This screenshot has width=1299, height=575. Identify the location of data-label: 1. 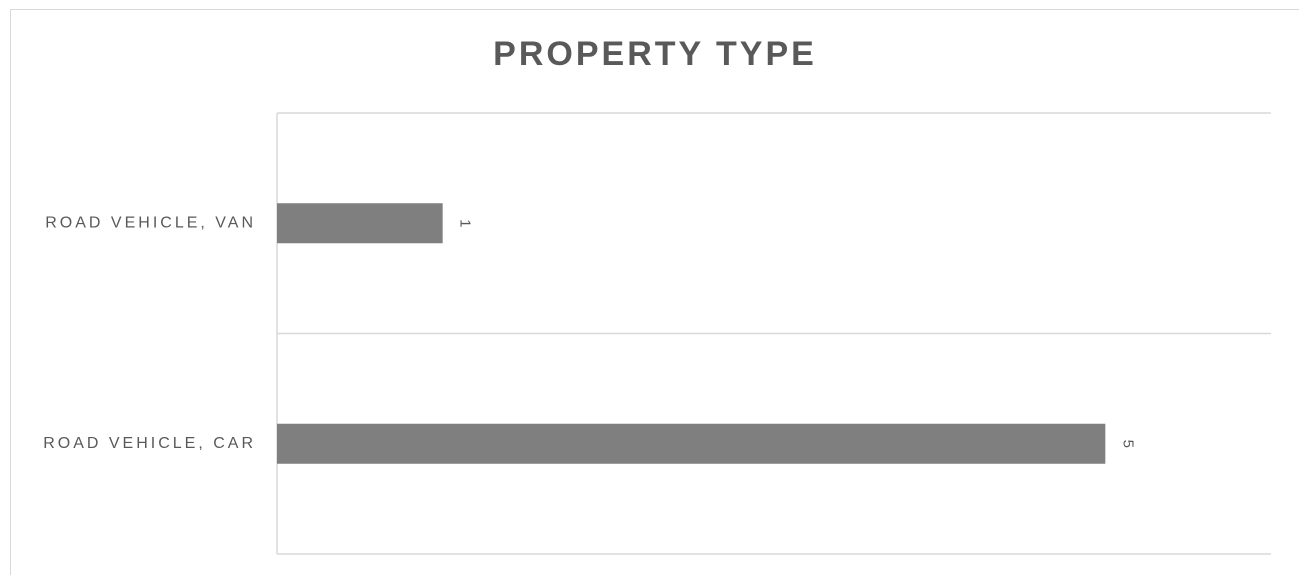
(465, 223).